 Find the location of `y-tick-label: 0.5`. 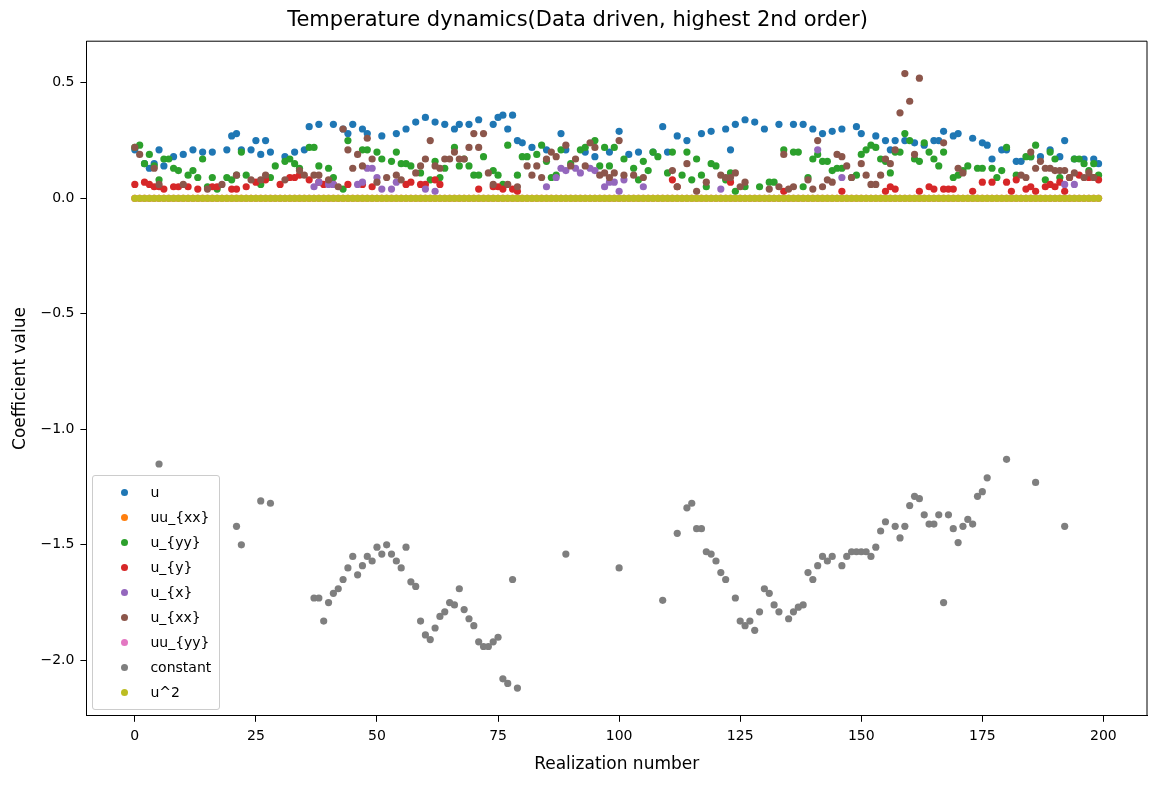

y-tick-label: 0.5 is located at coordinates (63, 81).